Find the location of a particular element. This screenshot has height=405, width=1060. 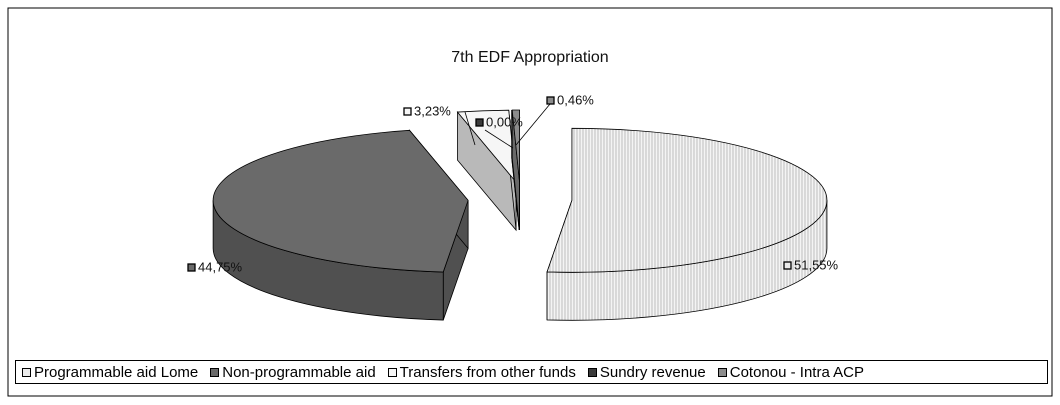

legend-item: Transfers from other funds is located at coordinates (481, 372).